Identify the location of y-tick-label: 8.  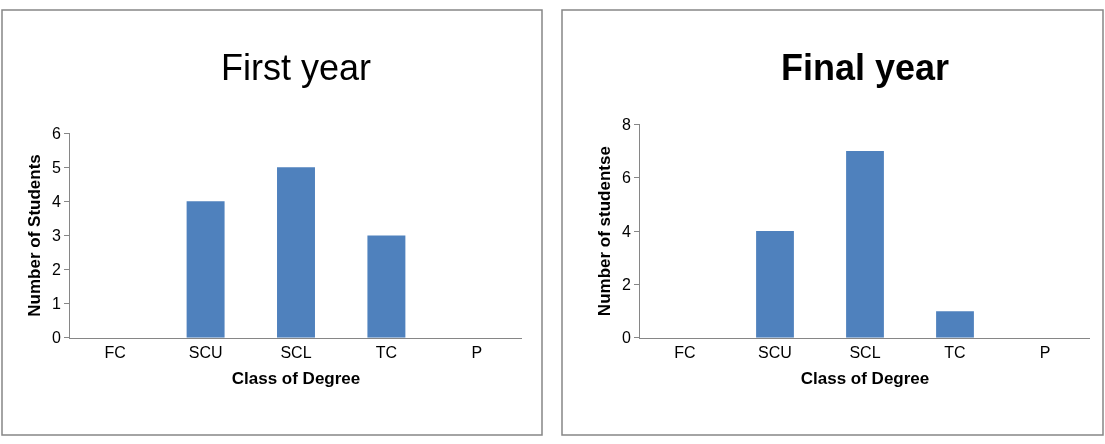
(626, 124).